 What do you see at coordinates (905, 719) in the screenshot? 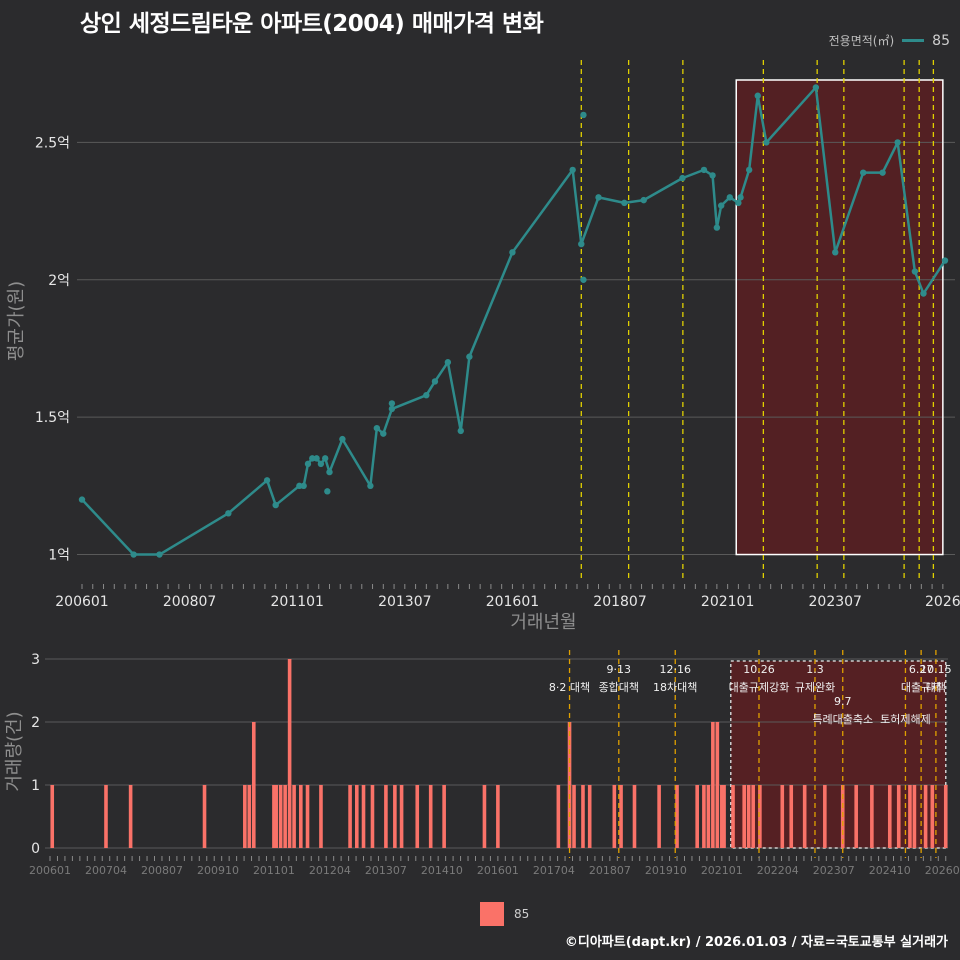
I see `policy-text-label: 토허제해제` at bounding box center [905, 719].